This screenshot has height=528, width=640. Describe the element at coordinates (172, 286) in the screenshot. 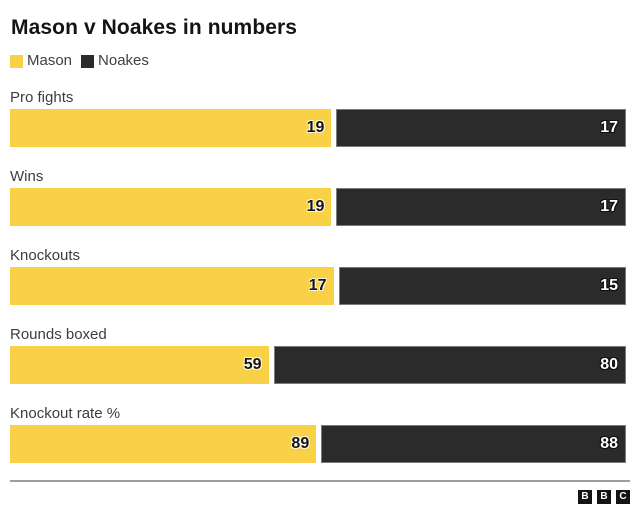

I see `mason-bar: 17` at that location.